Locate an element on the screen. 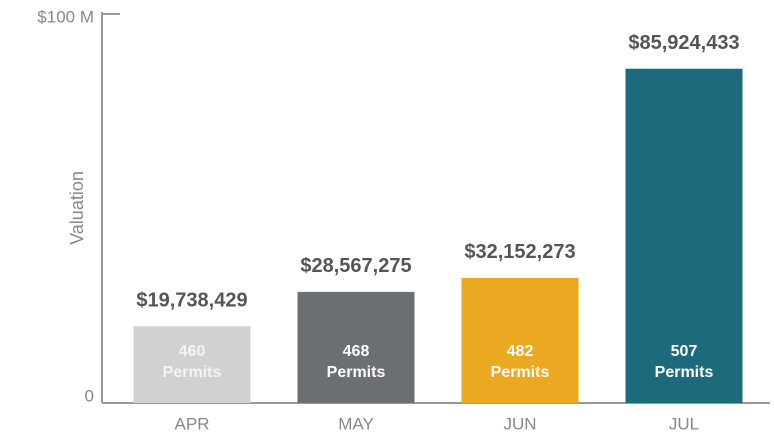  value-label: $28,567,275 is located at coordinates (355, 266).